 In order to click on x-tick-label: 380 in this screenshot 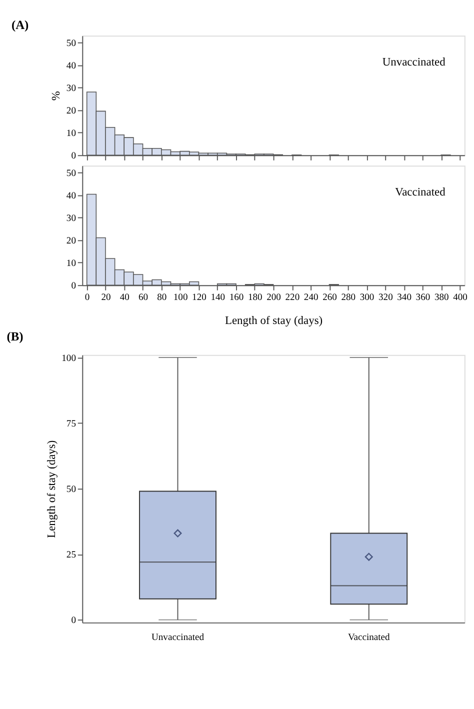, I will do `click(441, 297)`.